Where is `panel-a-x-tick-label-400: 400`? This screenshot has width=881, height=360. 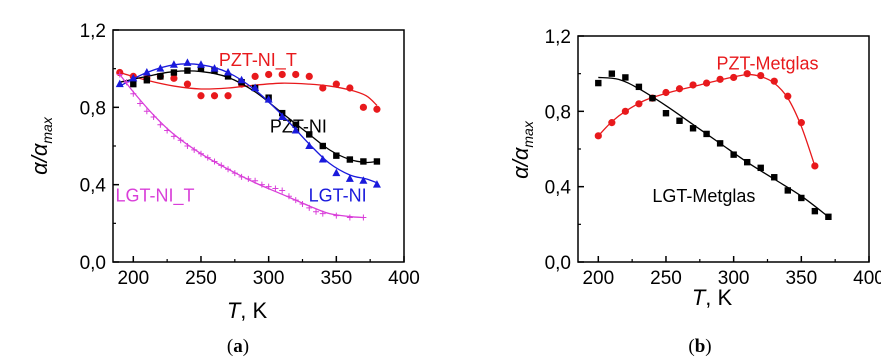 panel-a-x-tick-label-400: 400 is located at coordinates (404, 278).